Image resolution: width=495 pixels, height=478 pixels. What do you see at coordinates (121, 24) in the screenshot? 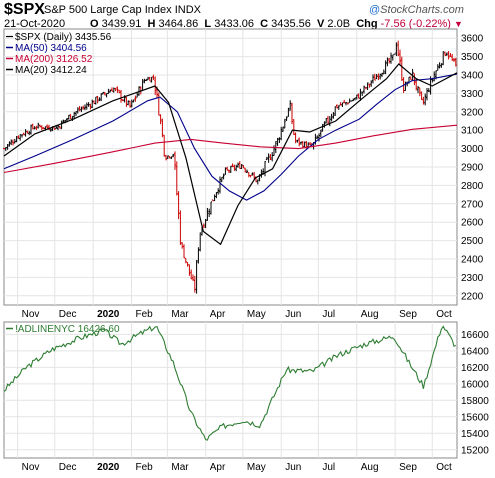
I see `open-value: 3439.91` at bounding box center [121, 24].